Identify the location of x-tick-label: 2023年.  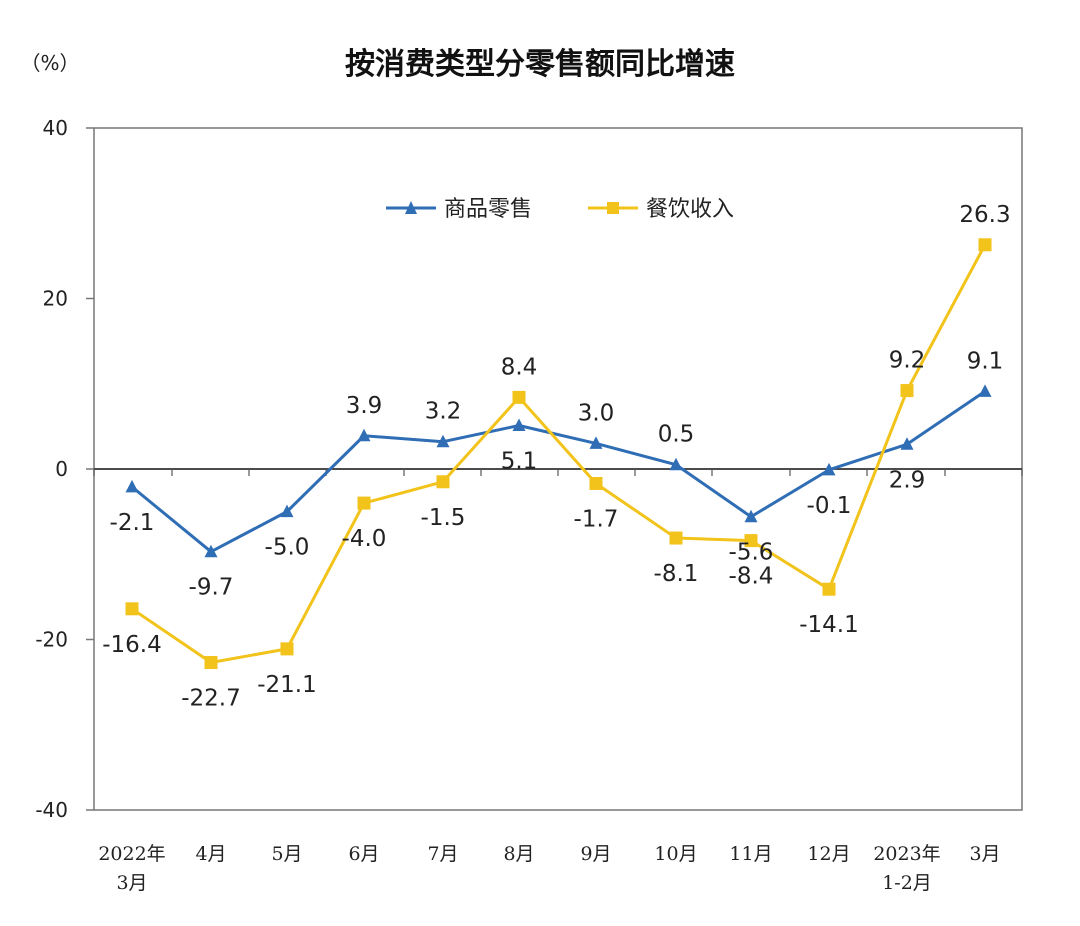
(906, 854).